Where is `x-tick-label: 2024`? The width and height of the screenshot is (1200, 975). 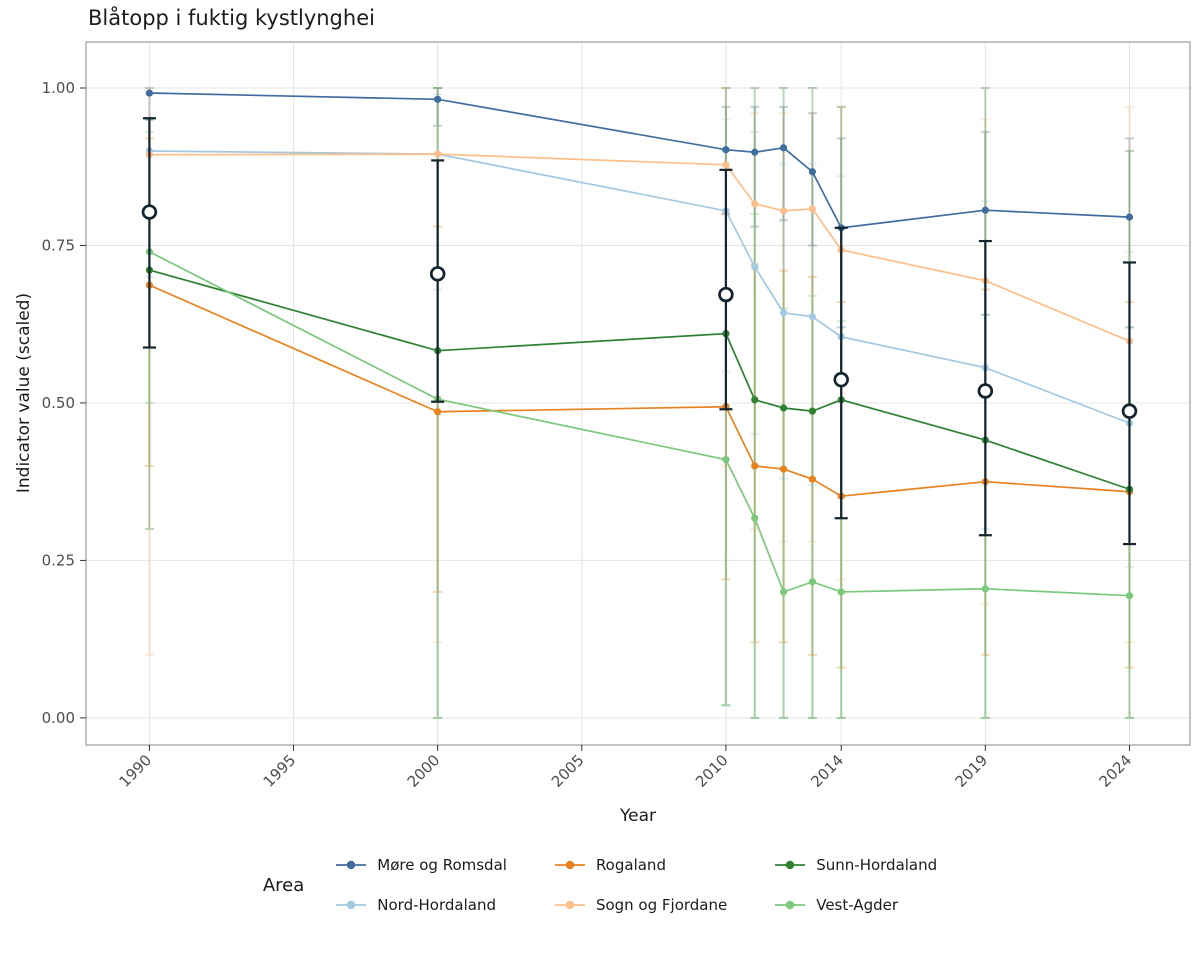
x-tick-label: 2024 is located at coordinates (1116, 771).